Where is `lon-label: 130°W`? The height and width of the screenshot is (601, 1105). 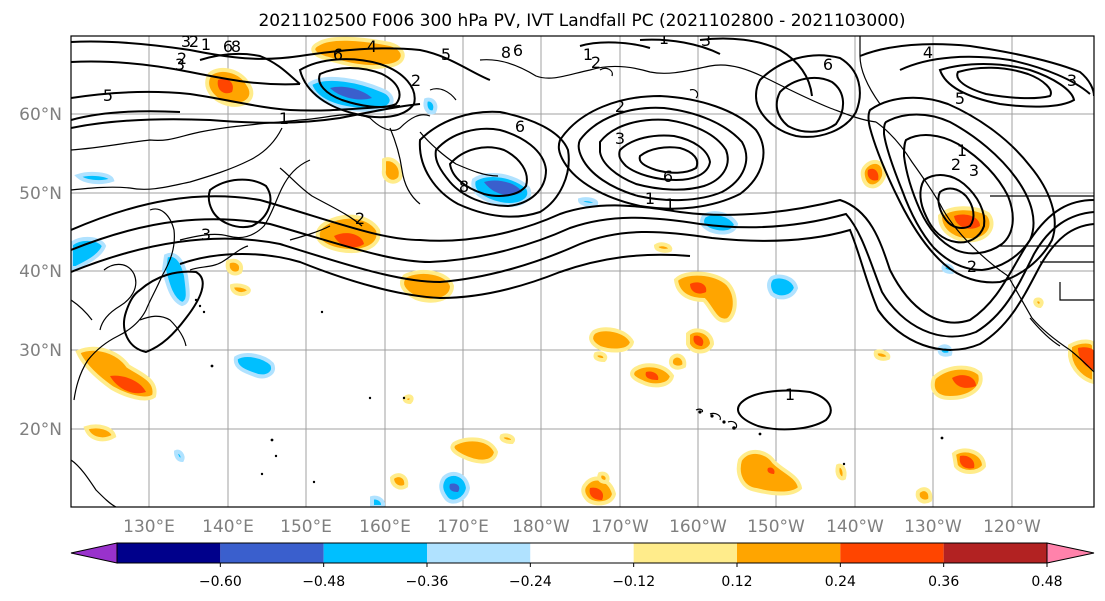 lon-label: 130°W is located at coordinates (933, 527).